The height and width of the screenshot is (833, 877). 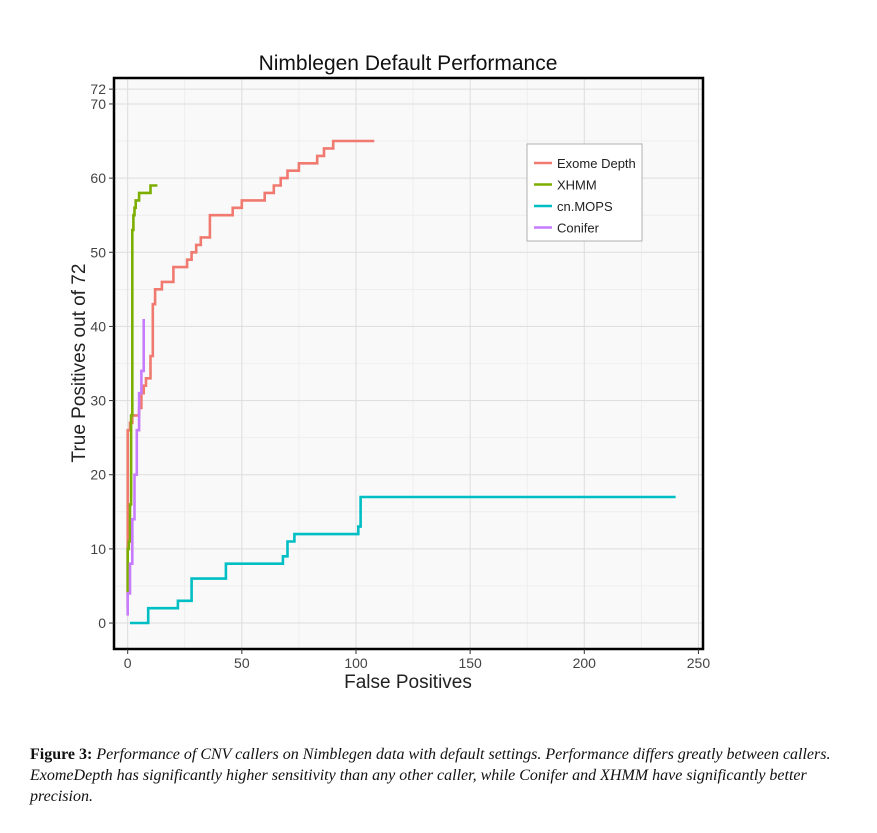 What do you see at coordinates (98, 178) in the screenshot?
I see `y-tick-label: 60` at bounding box center [98, 178].